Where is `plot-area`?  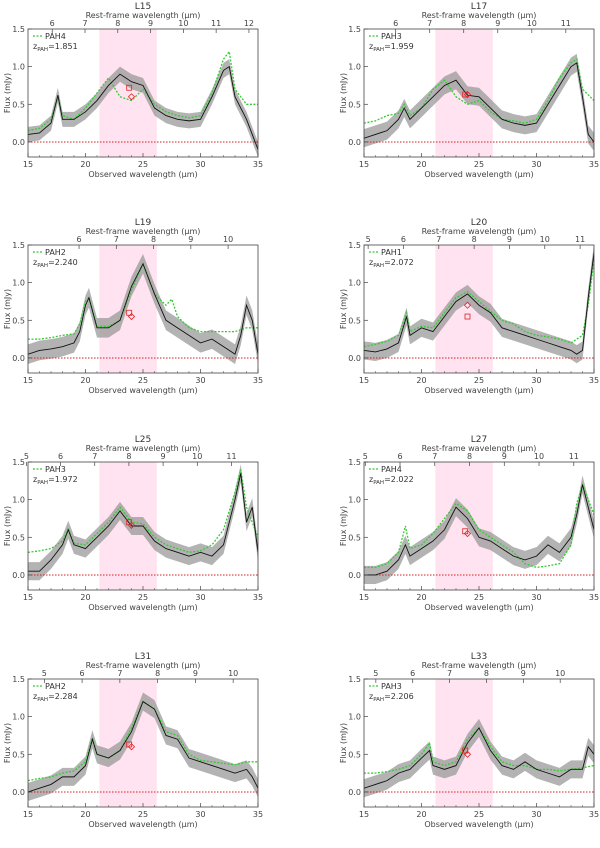
plot-area is located at coordinates (479, 743).